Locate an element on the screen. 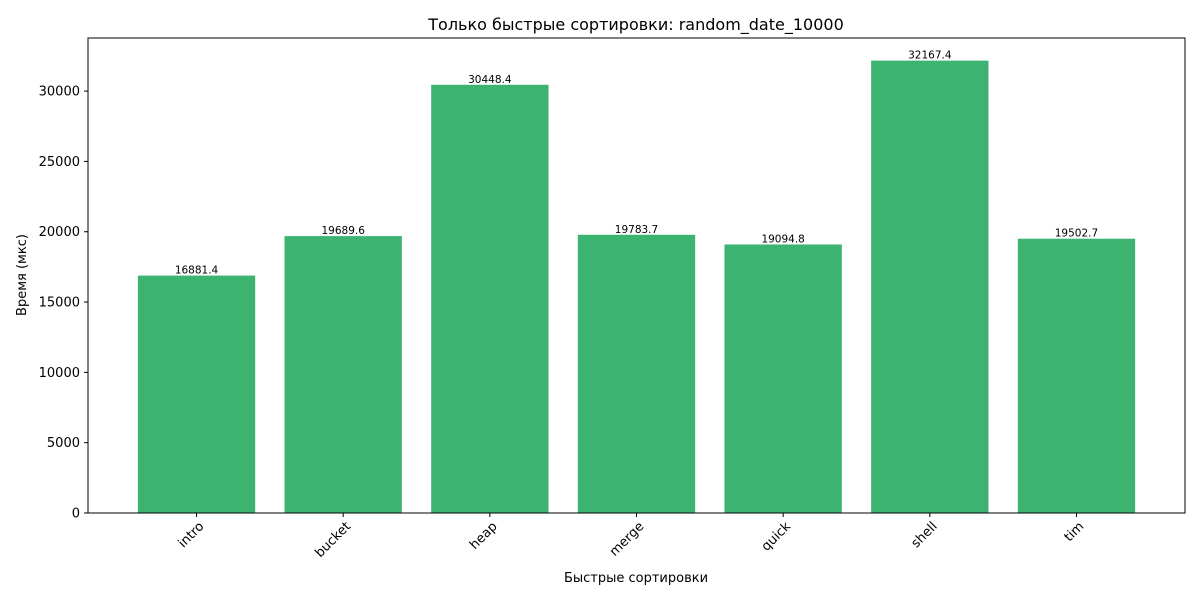 The width and height of the screenshot is (1200, 604). x-tick-label-heap: heap is located at coordinates (484, 536).